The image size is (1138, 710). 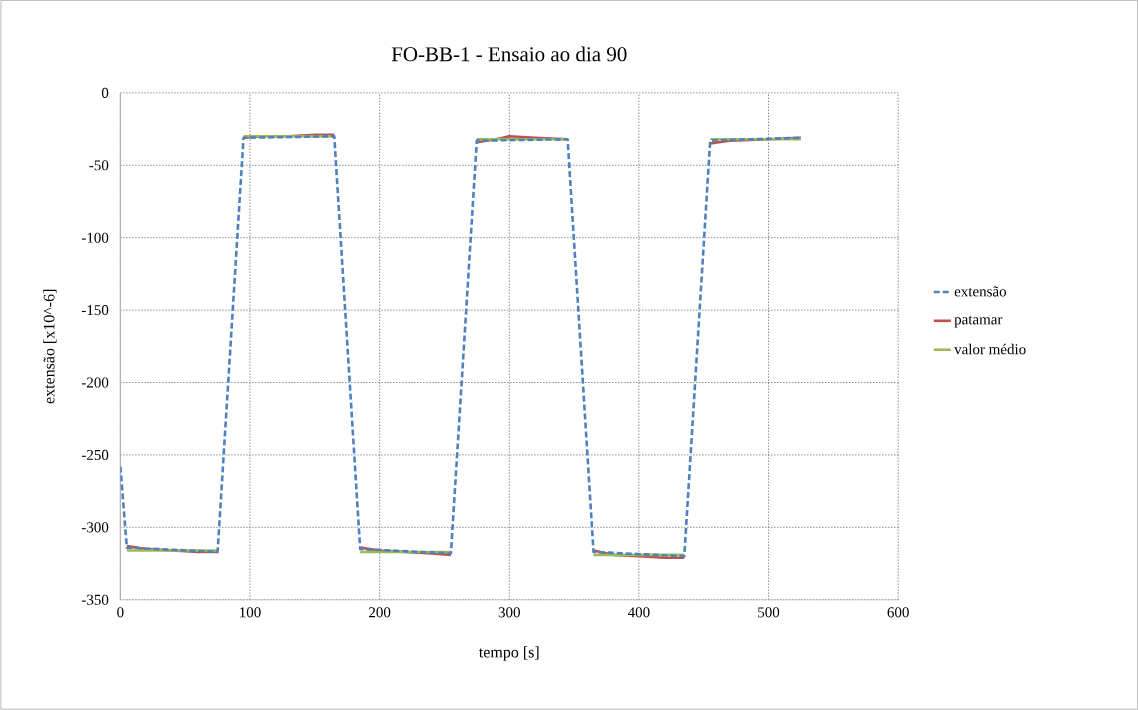 What do you see at coordinates (250, 612) in the screenshot?
I see `x-tick-label: 100` at bounding box center [250, 612].